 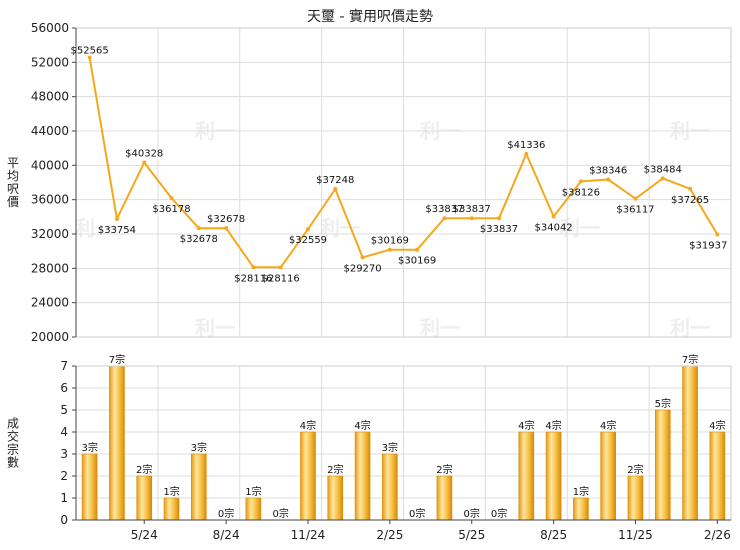 I want to click on price-data-label: $36178, so click(x=171, y=209).